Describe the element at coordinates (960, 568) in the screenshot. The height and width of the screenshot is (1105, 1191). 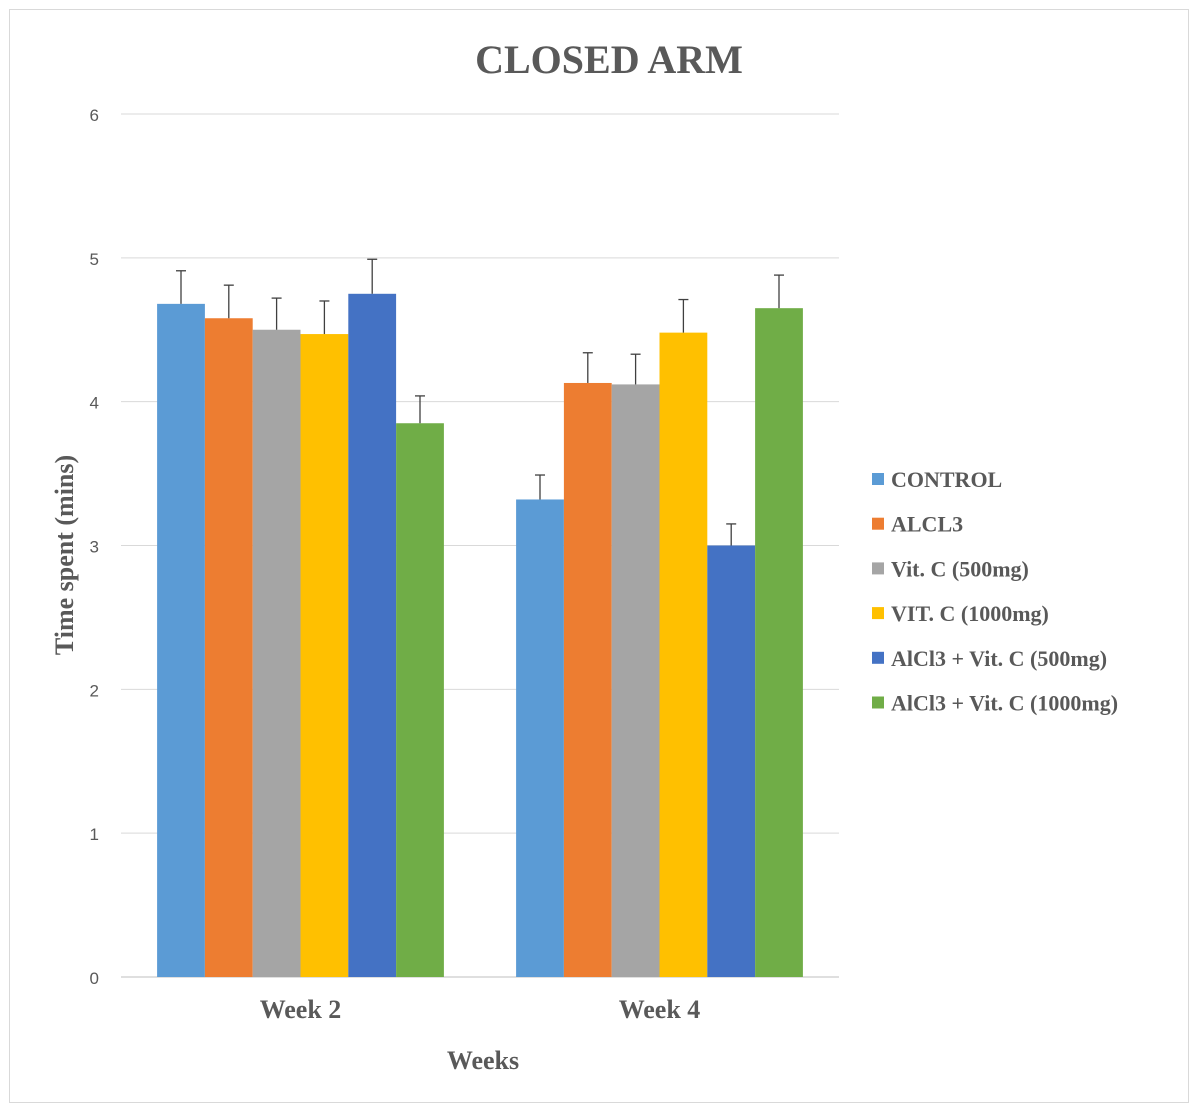
I see `legend-label: Vit. C (500mg)` at that location.